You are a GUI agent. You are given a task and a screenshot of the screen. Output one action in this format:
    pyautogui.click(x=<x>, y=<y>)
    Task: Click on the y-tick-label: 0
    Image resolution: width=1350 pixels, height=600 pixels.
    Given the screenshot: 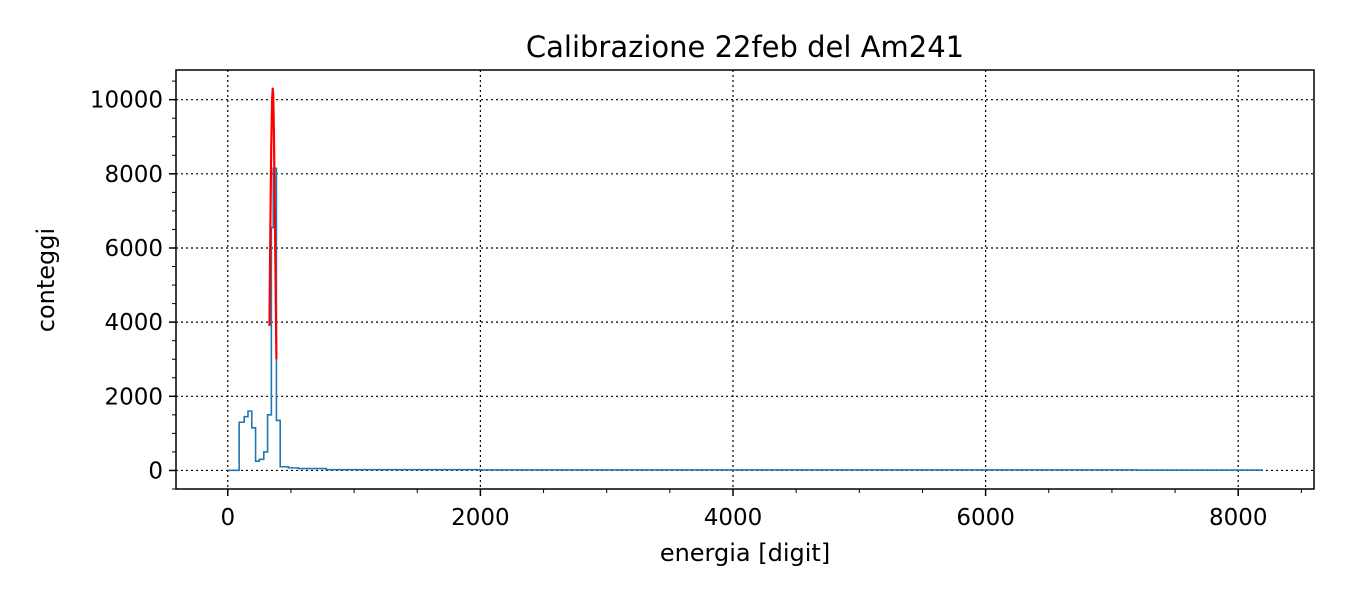 What is the action you would take?
    pyautogui.click(x=155, y=471)
    